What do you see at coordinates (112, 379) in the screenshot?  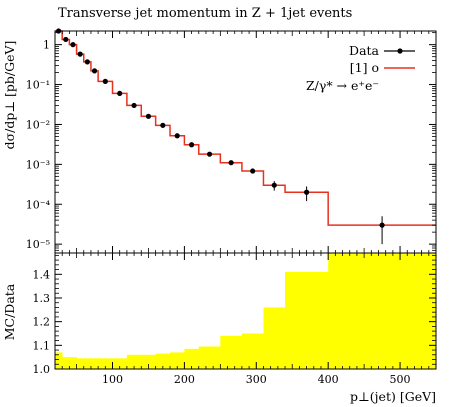 I see `x-tick-label: 100` at bounding box center [112, 379].